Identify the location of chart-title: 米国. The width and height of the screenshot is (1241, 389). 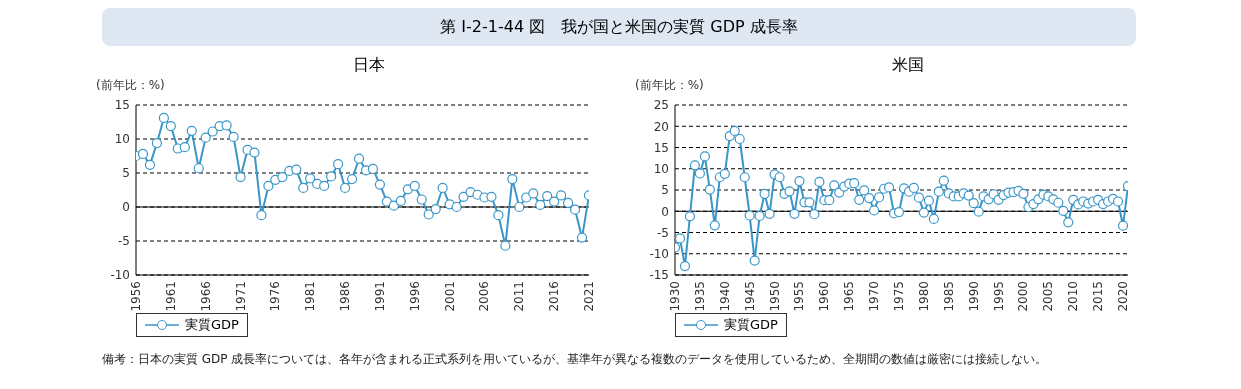
(907, 65).